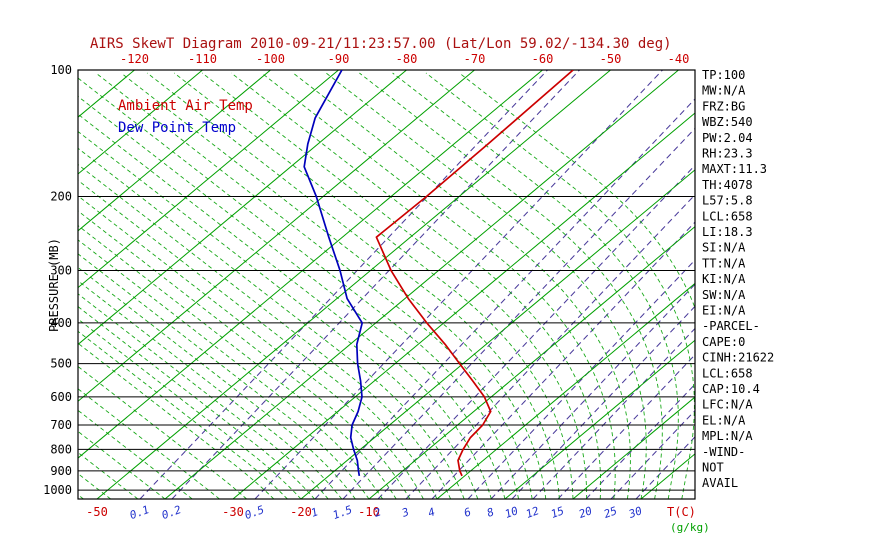 This screenshot has height=560, width=870. Describe the element at coordinates (57, 280) in the screenshot. I see `pressure-tick-labels: 100 200 300 400 500 600 700 800 900 1000` at that location.